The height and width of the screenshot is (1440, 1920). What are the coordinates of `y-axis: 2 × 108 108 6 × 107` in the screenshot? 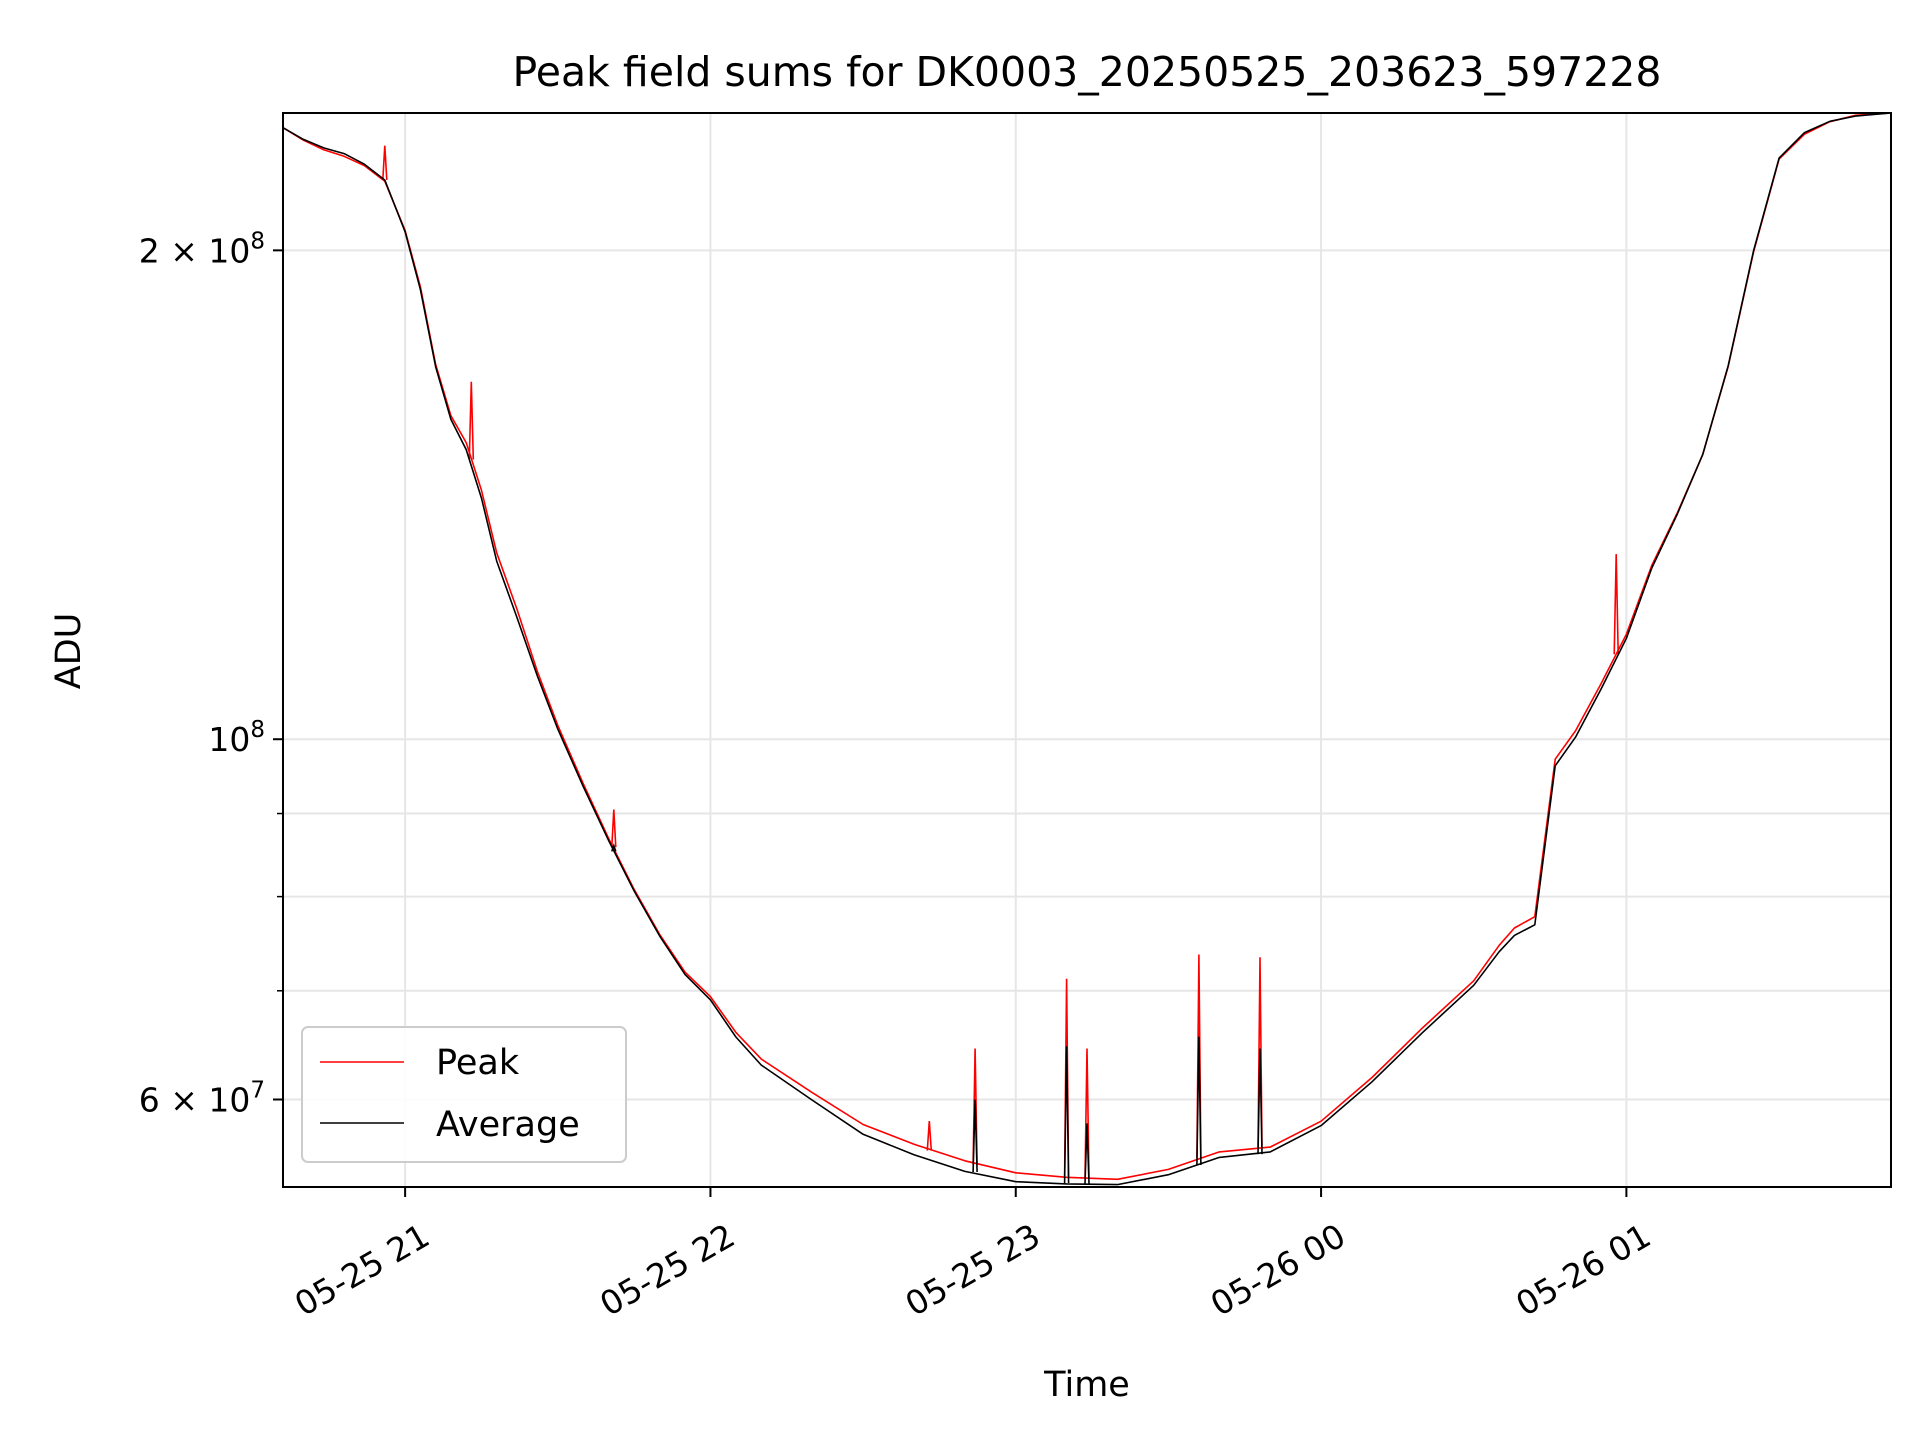 It's located at (211, 674).